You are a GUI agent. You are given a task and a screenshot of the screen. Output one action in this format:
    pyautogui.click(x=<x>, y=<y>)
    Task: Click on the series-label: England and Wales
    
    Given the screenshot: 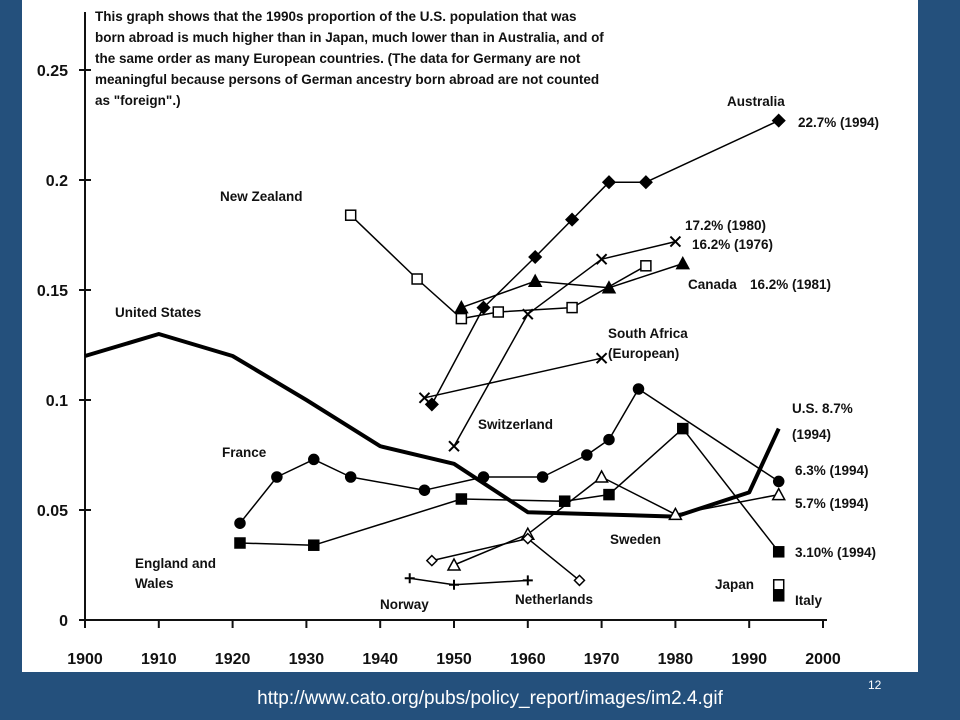 What is the action you would take?
    pyautogui.click(x=175, y=573)
    